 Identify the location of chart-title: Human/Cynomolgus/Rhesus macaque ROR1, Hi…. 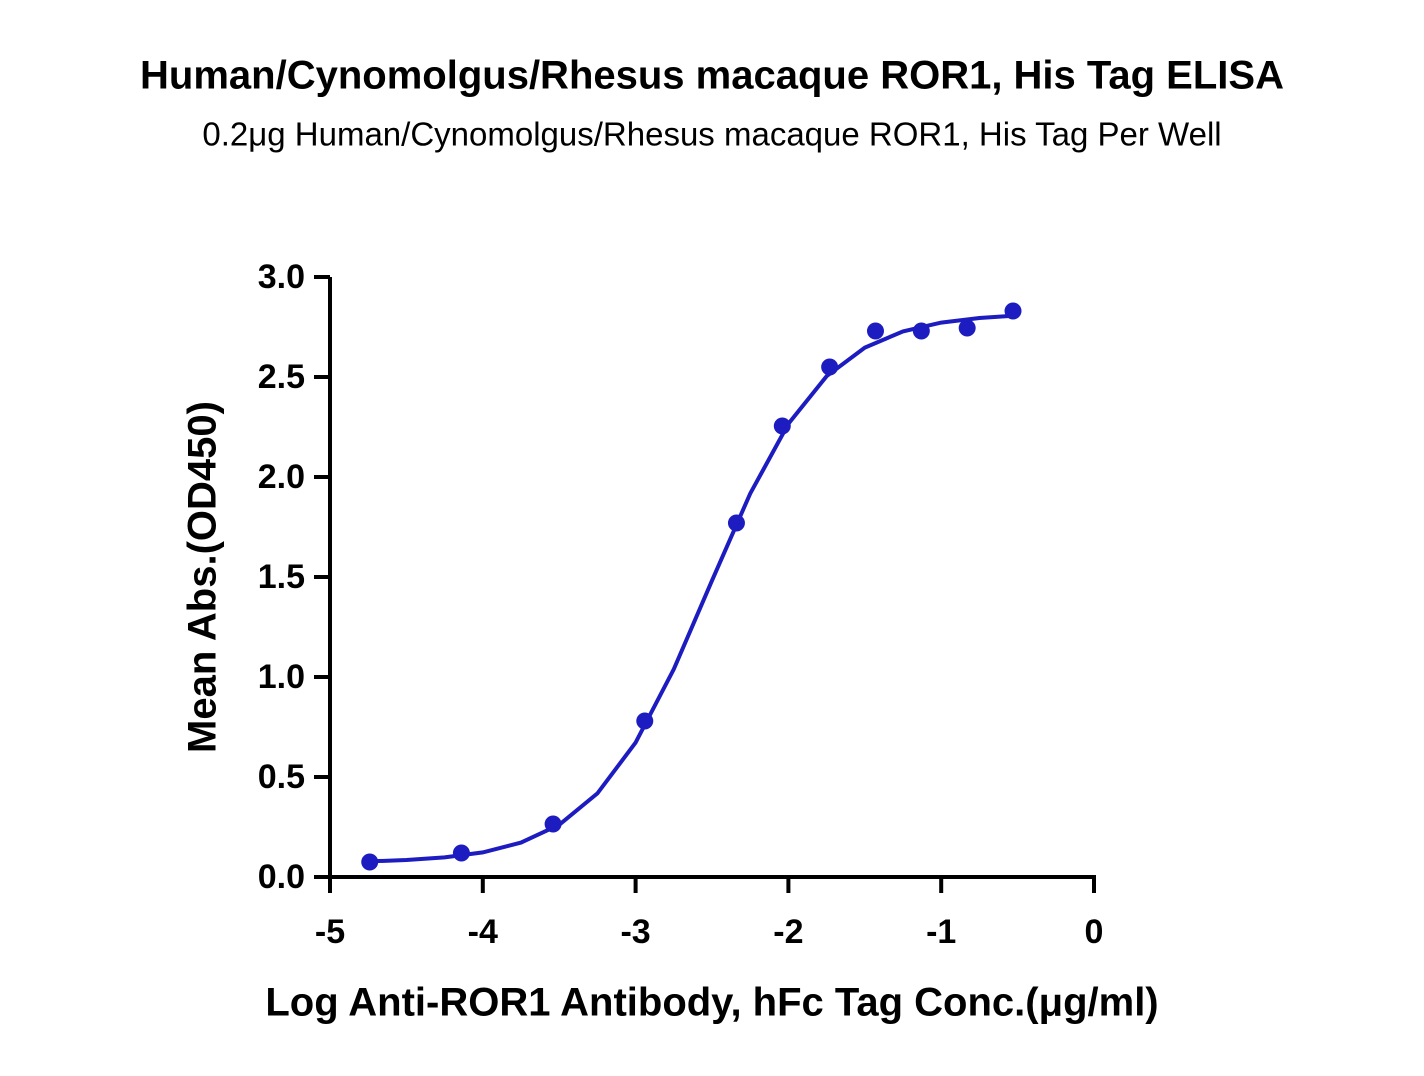
(712, 76).